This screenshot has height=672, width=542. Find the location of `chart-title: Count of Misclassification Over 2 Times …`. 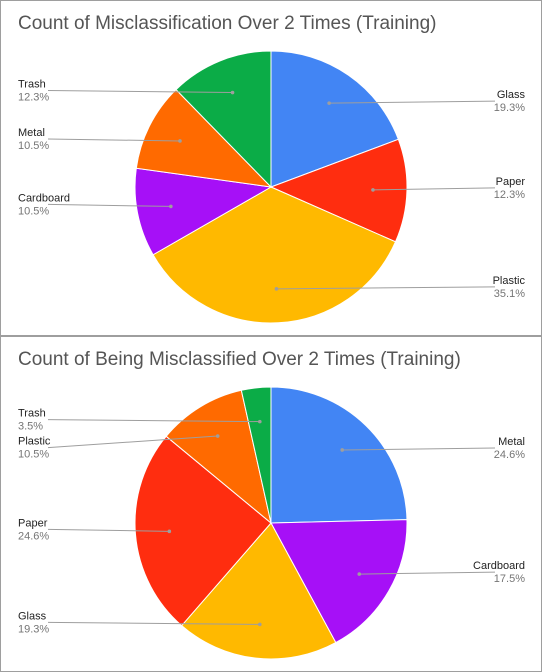

chart-title: Count of Misclassification Over 2 Times … is located at coordinates (227, 23).